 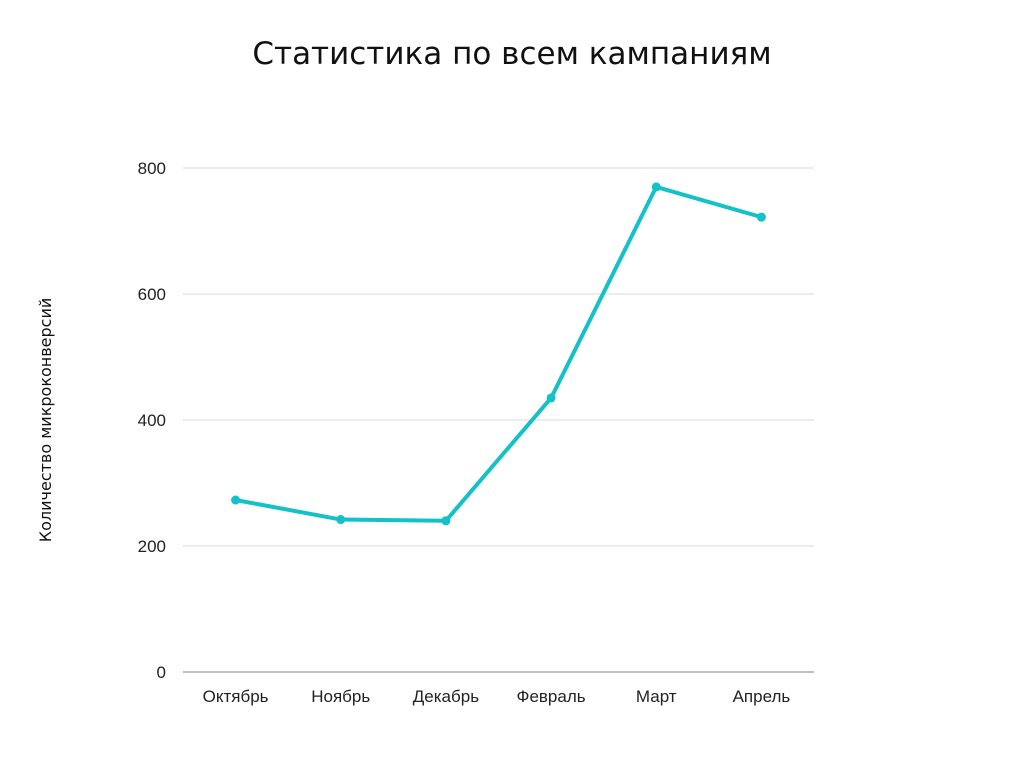 I want to click on x-tick-label: Март, so click(x=656, y=696).